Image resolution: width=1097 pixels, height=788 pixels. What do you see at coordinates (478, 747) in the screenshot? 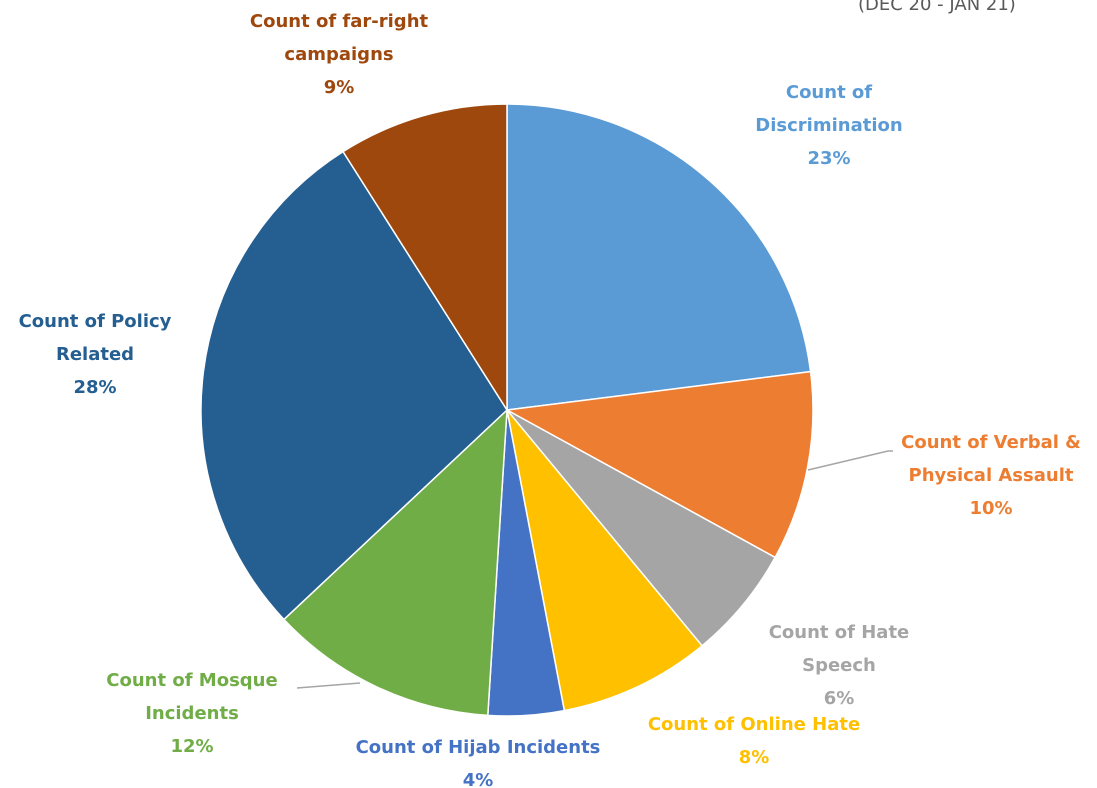
I see `category-label: Count of Hijab Incidents` at bounding box center [478, 747].